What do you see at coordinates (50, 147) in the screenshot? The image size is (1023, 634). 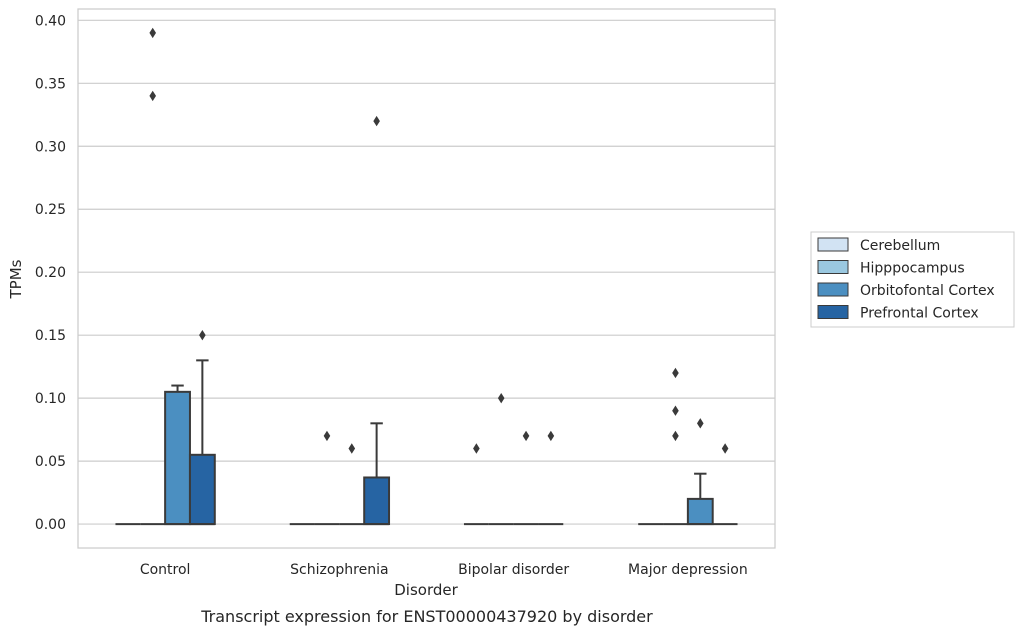 I see `y-tick-label: 0.30` at bounding box center [50, 147].